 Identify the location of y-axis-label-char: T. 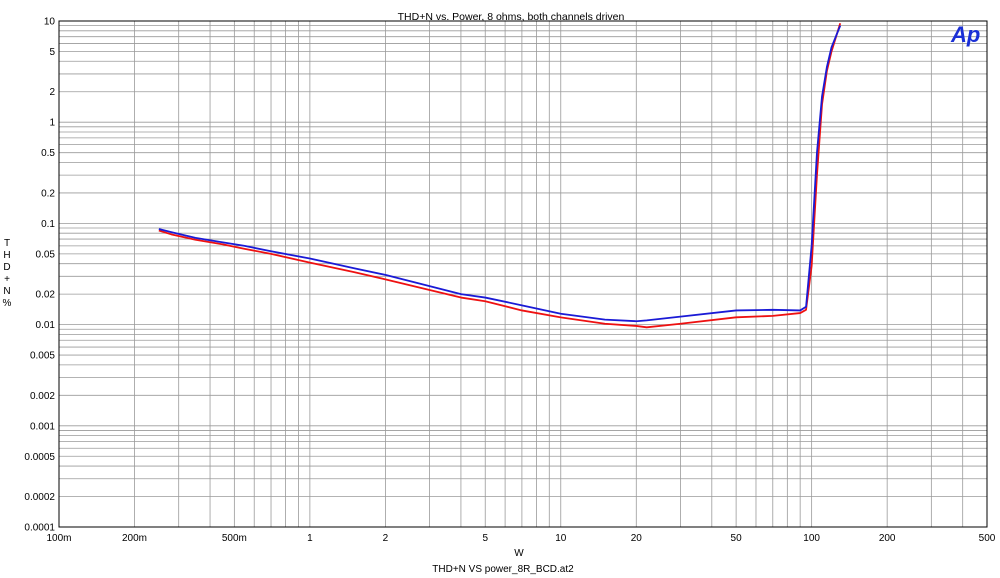
(7, 243).